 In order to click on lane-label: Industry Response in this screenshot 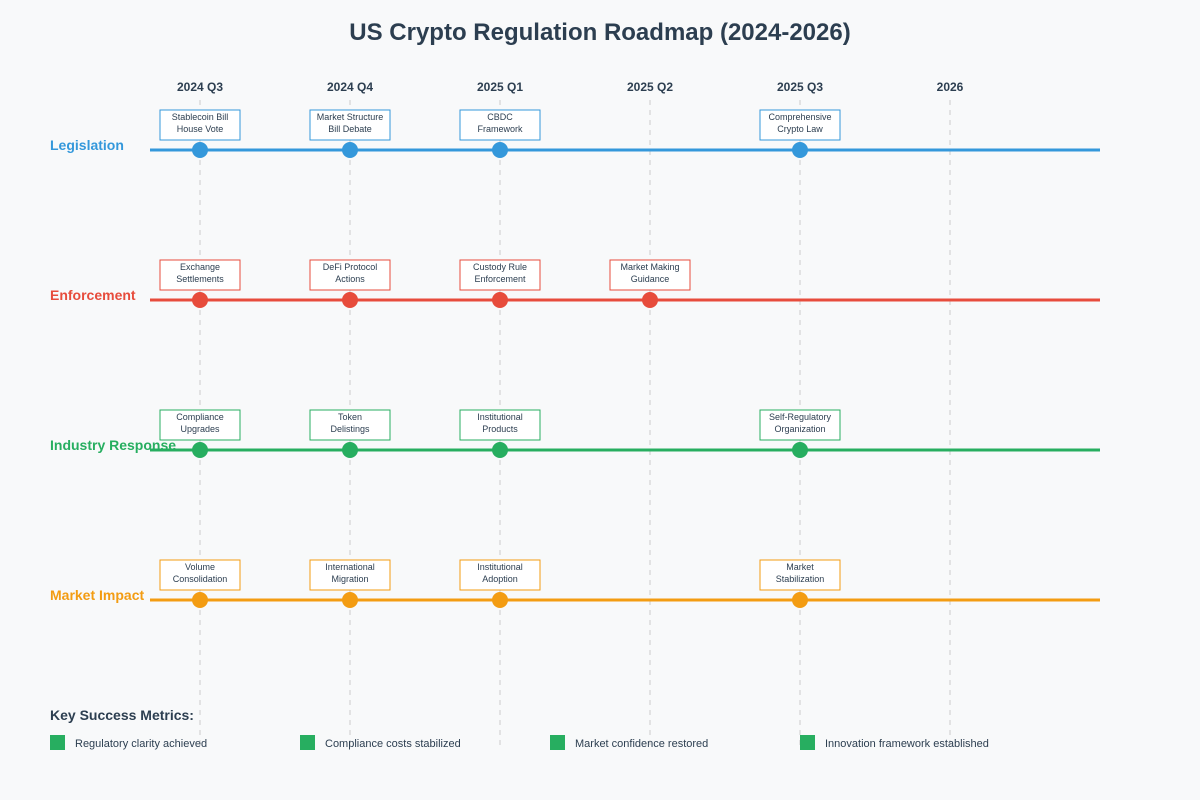, I will do `click(113, 445)`.